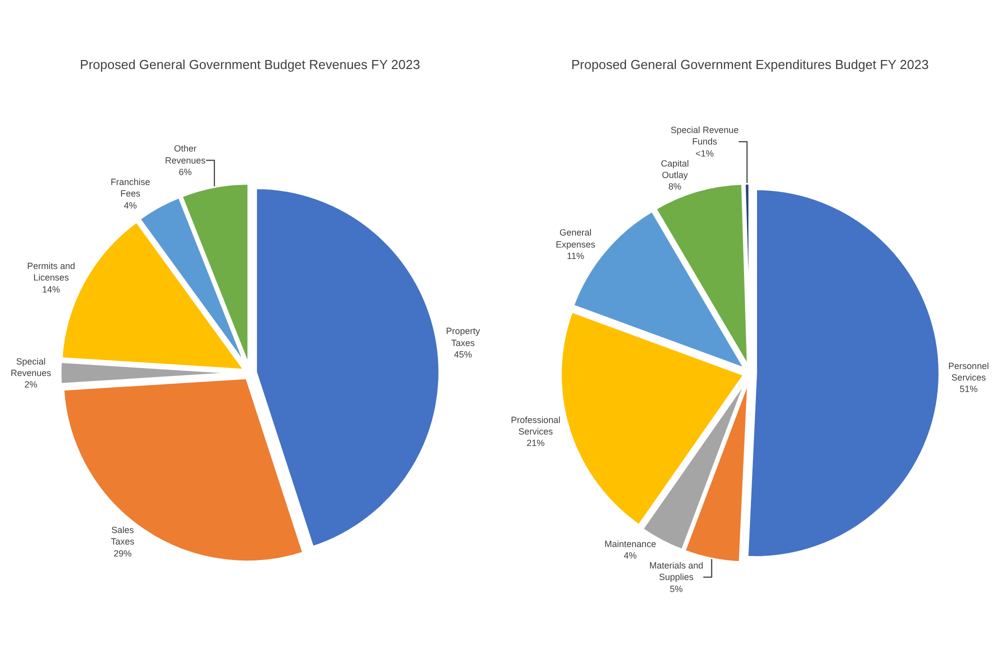  What do you see at coordinates (704, 135) in the screenshot?
I see `slice-label: Special Revenue Funds` at bounding box center [704, 135].